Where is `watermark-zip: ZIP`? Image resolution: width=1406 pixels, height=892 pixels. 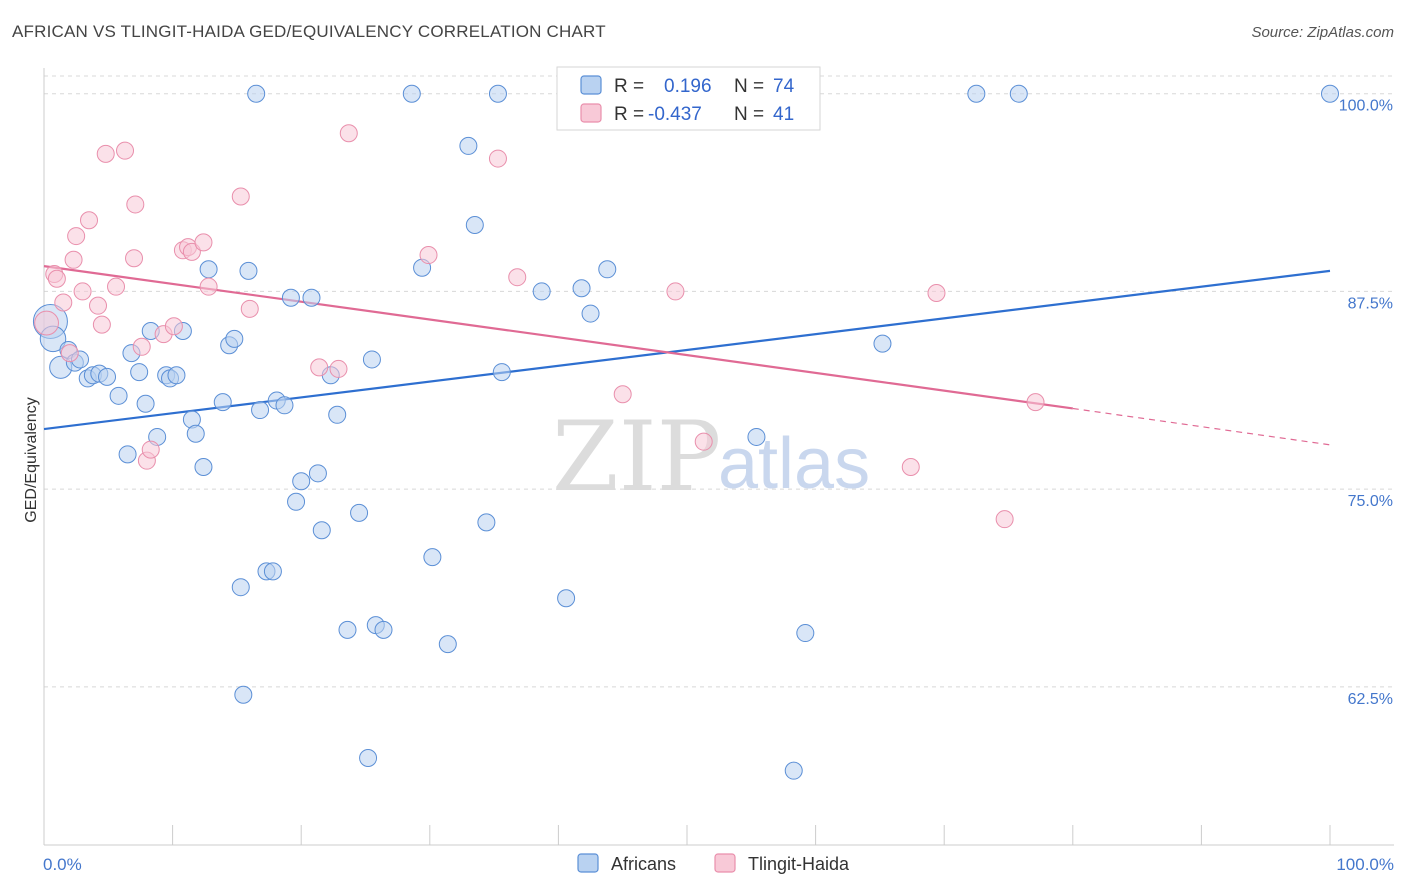 watermark-zip: ZIP is located at coordinates (636, 457).